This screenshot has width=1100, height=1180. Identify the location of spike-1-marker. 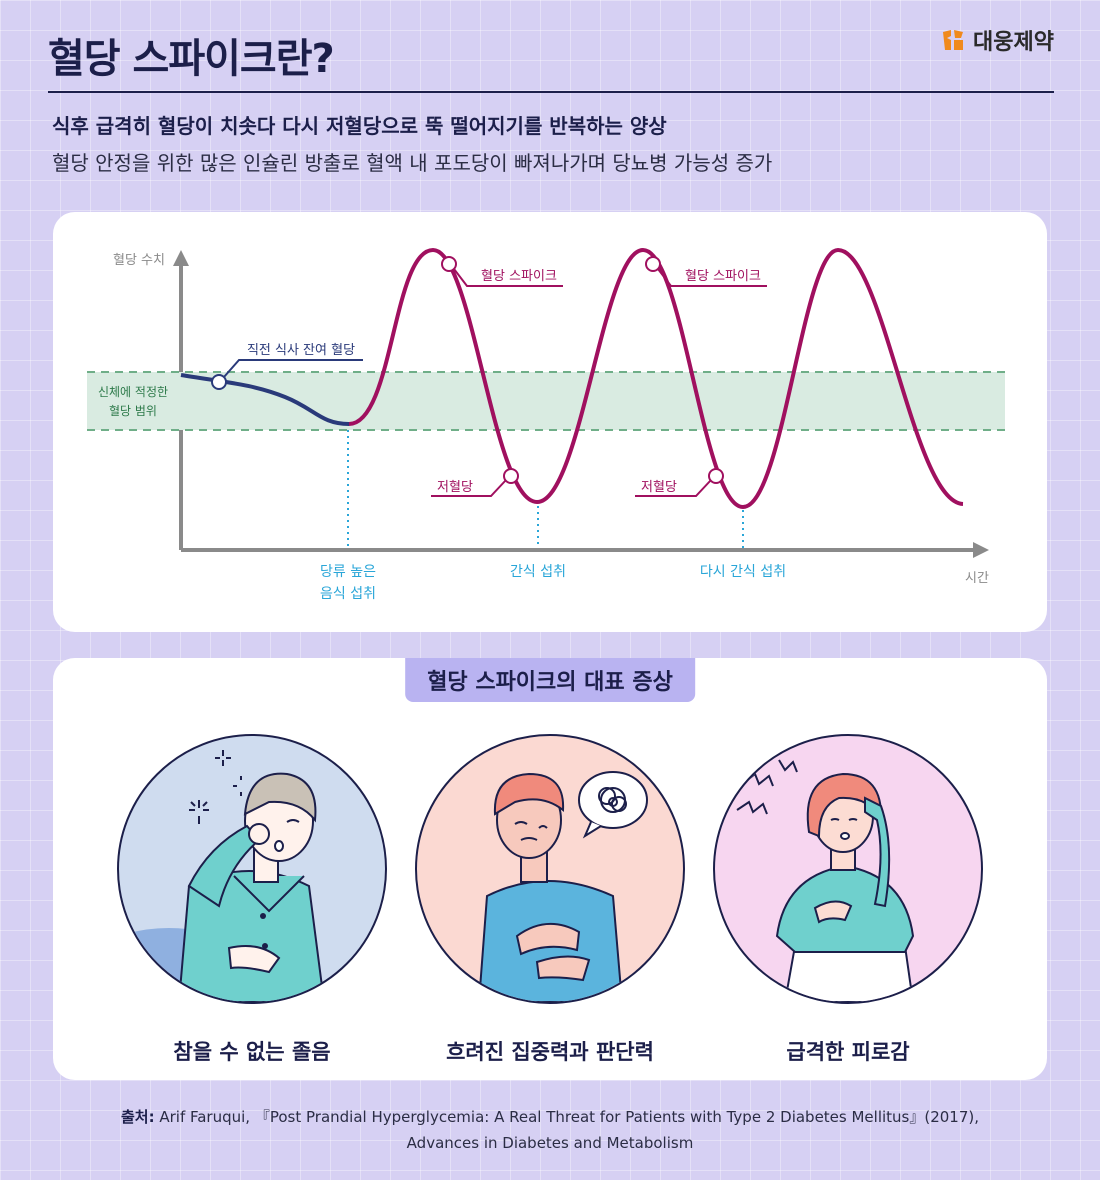
(449, 264).